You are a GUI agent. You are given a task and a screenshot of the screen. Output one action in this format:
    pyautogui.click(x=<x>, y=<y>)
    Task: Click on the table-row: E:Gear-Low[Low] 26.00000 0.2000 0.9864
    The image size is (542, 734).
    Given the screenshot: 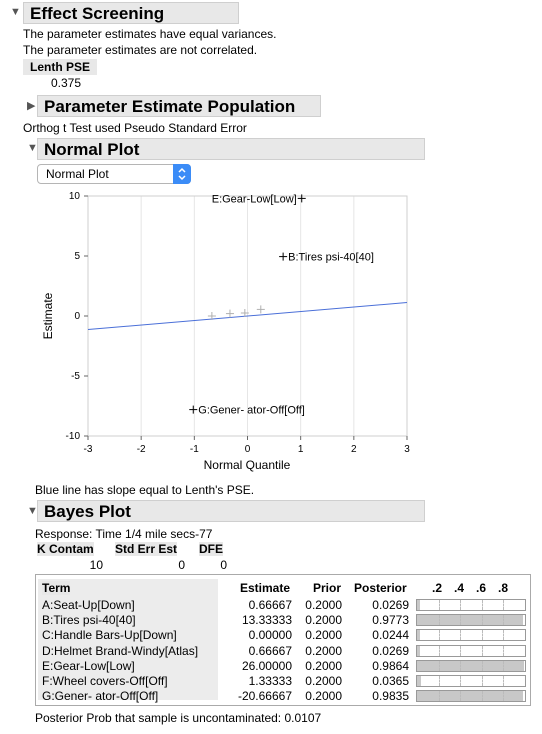 What is the action you would take?
    pyautogui.click(x=283, y=665)
    